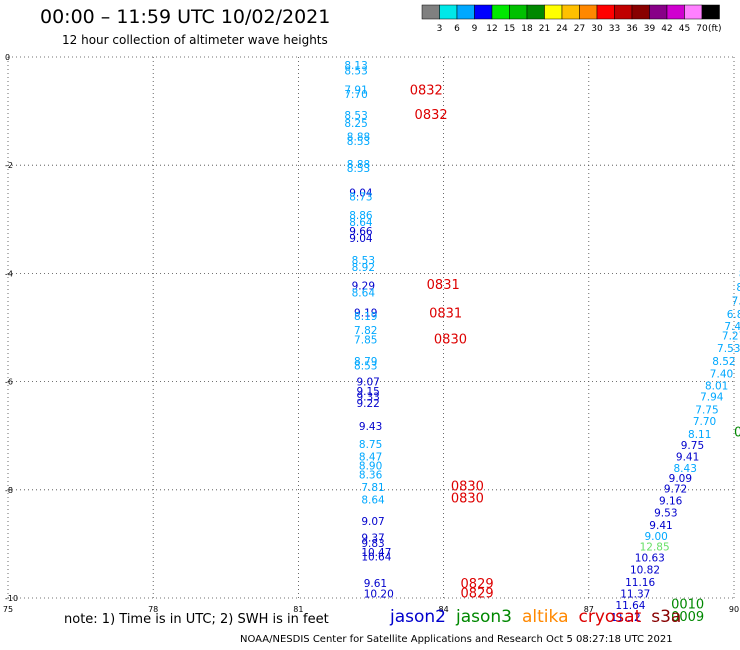 Image resolution: width=740 pixels, height=650 pixels. What do you see at coordinates (666, 617) in the screenshot?
I see `satellite-s3a: s3a` at bounding box center [666, 617].